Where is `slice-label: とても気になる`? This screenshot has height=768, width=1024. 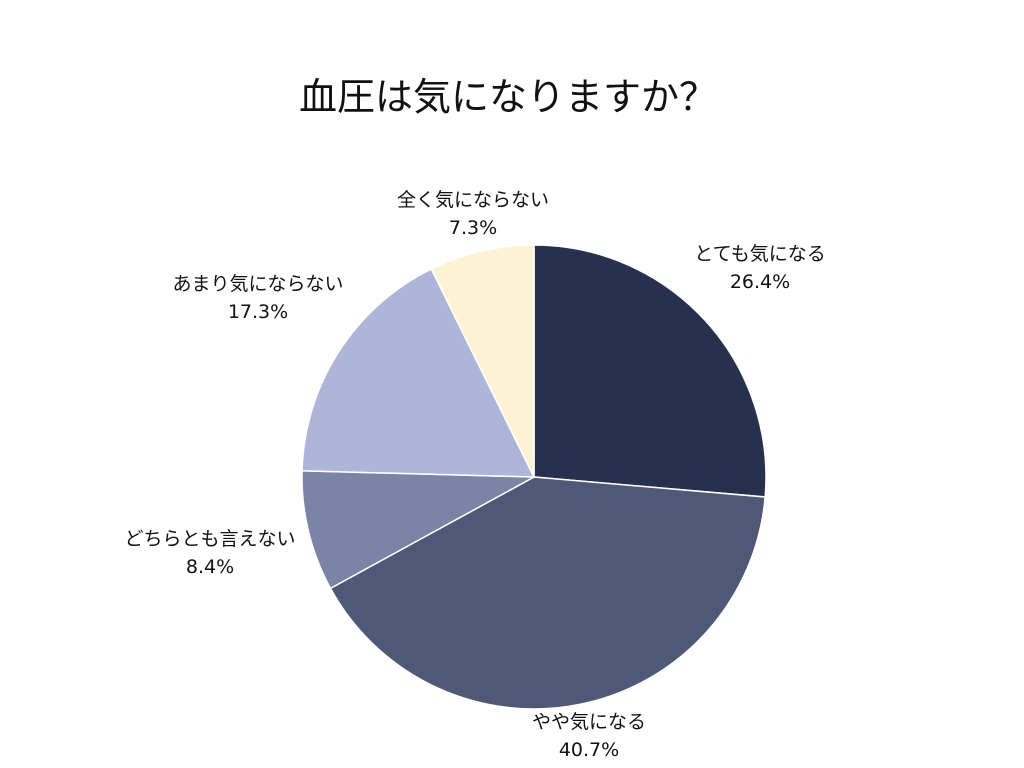
slice-label: とても気になる is located at coordinates (759, 254).